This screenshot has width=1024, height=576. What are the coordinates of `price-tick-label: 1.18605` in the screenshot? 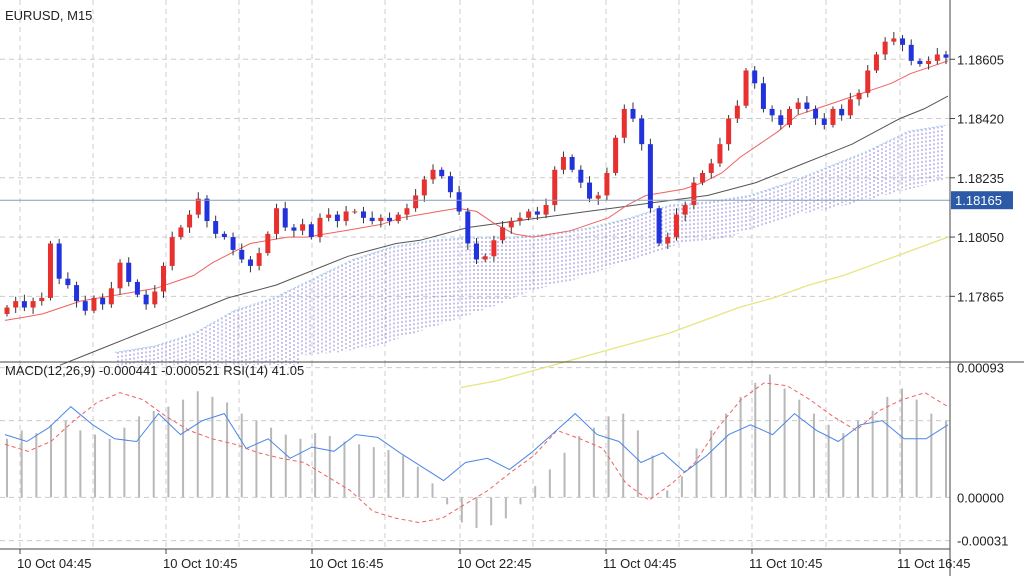 It's located at (980, 59).